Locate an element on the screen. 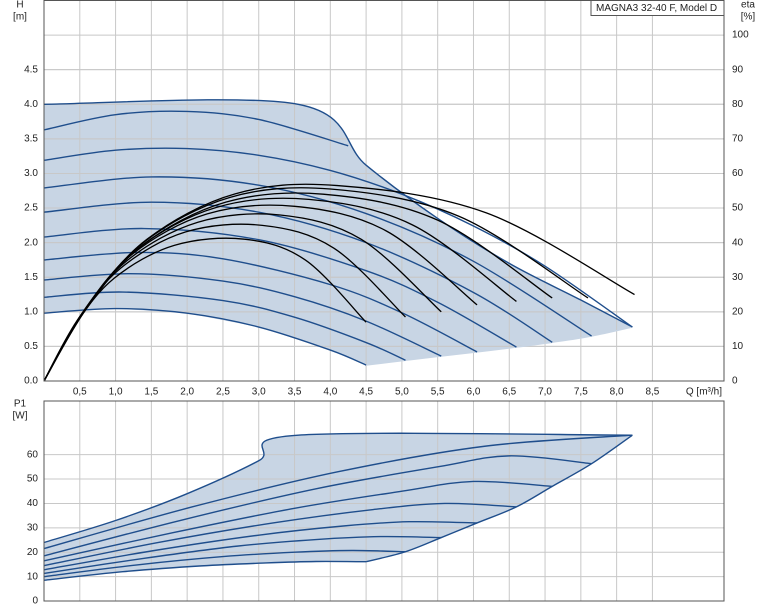  y2-tick-label: 90 is located at coordinates (738, 69).